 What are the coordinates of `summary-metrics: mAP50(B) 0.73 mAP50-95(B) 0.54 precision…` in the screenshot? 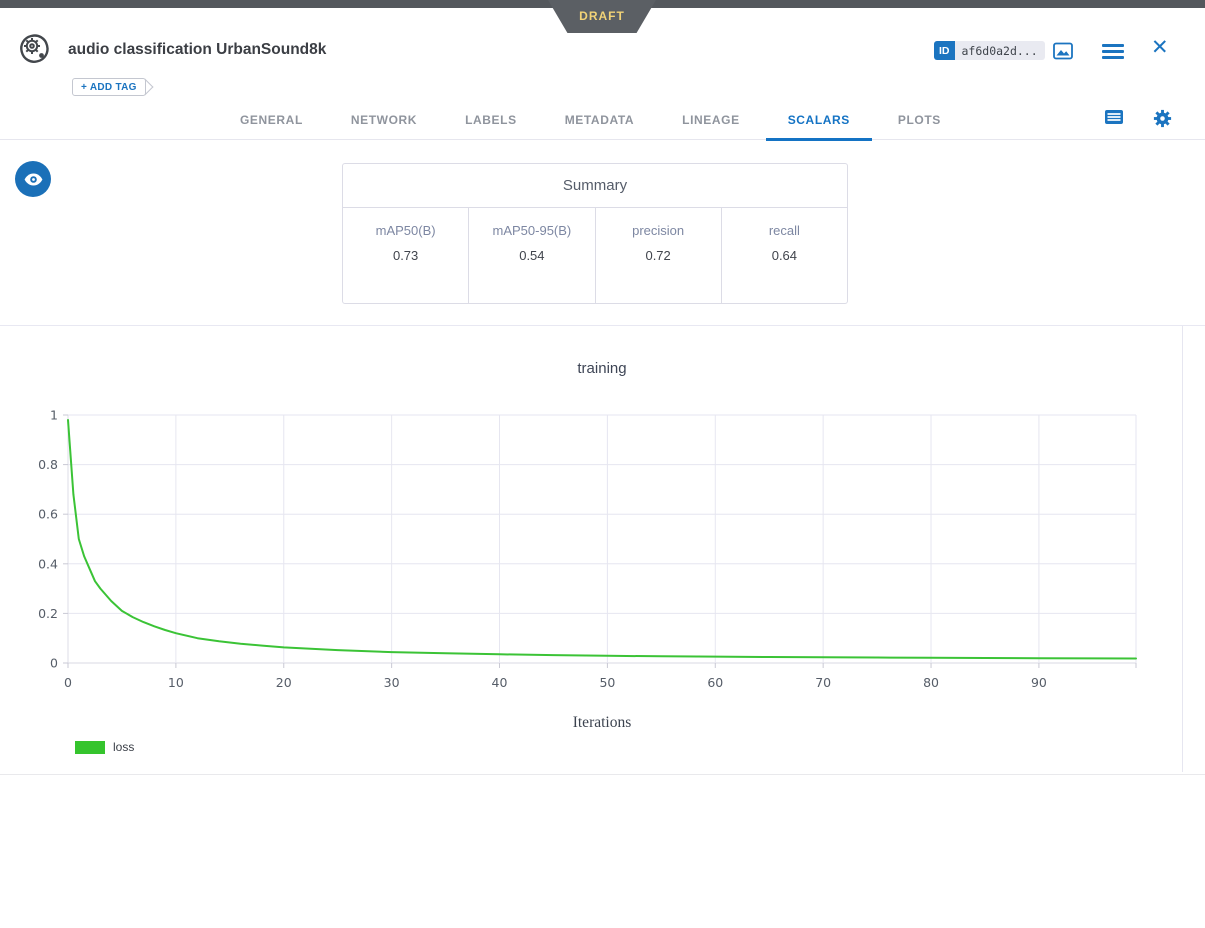 It's located at (595, 255).